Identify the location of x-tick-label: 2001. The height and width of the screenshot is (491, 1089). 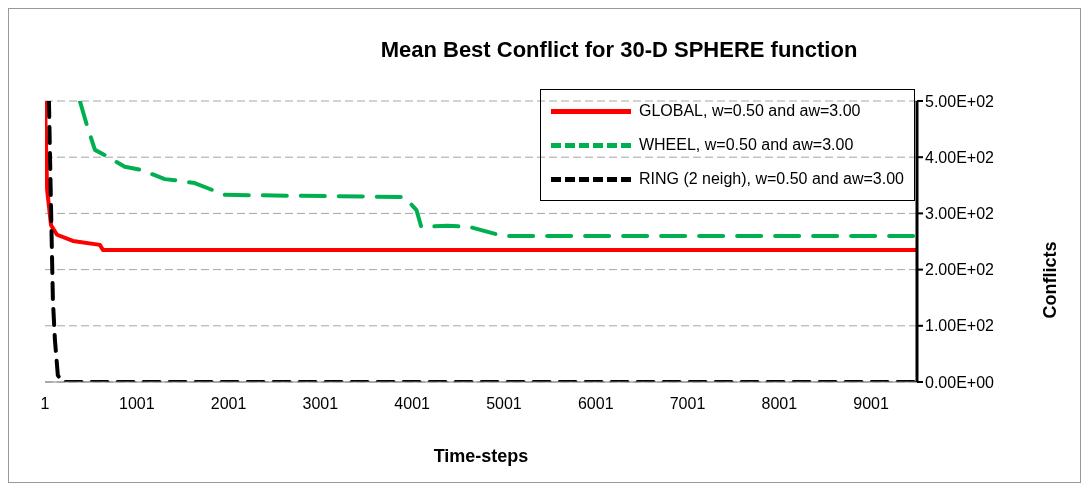
(228, 404).